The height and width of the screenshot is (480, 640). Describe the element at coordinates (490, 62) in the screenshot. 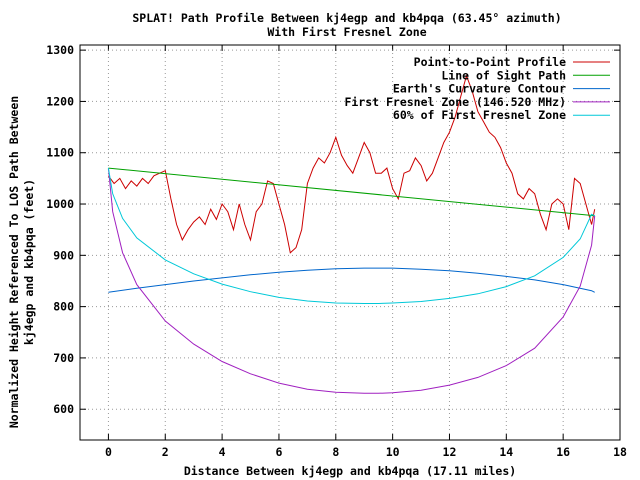

I see `legend-label-0: Point-to-Point Profile` at that location.